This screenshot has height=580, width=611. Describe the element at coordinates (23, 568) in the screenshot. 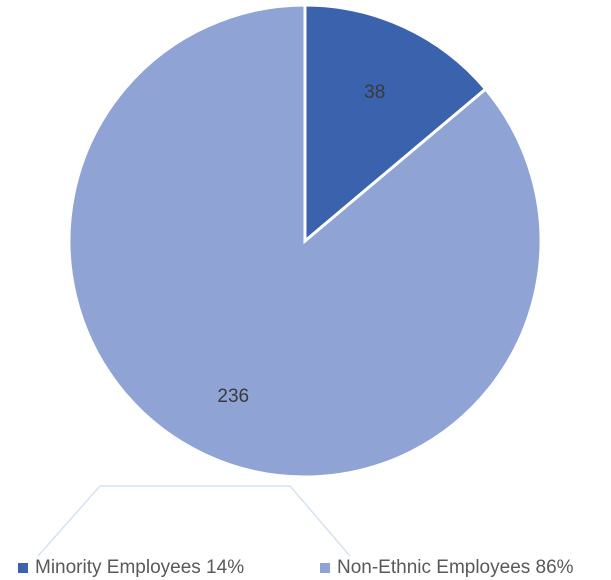

I see `legend-swatch-minority` at that location.